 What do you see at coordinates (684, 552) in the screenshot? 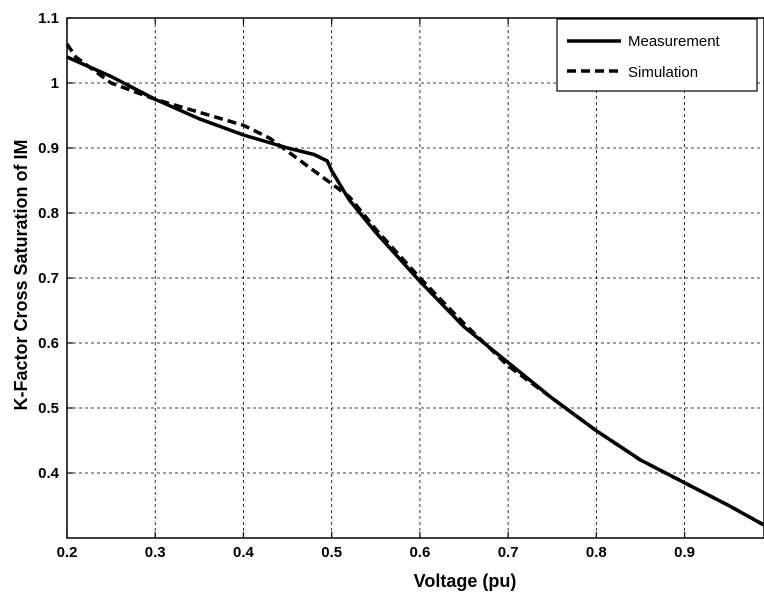
I see `x-tick-label: 0.9` at bounding box center [684, 552].